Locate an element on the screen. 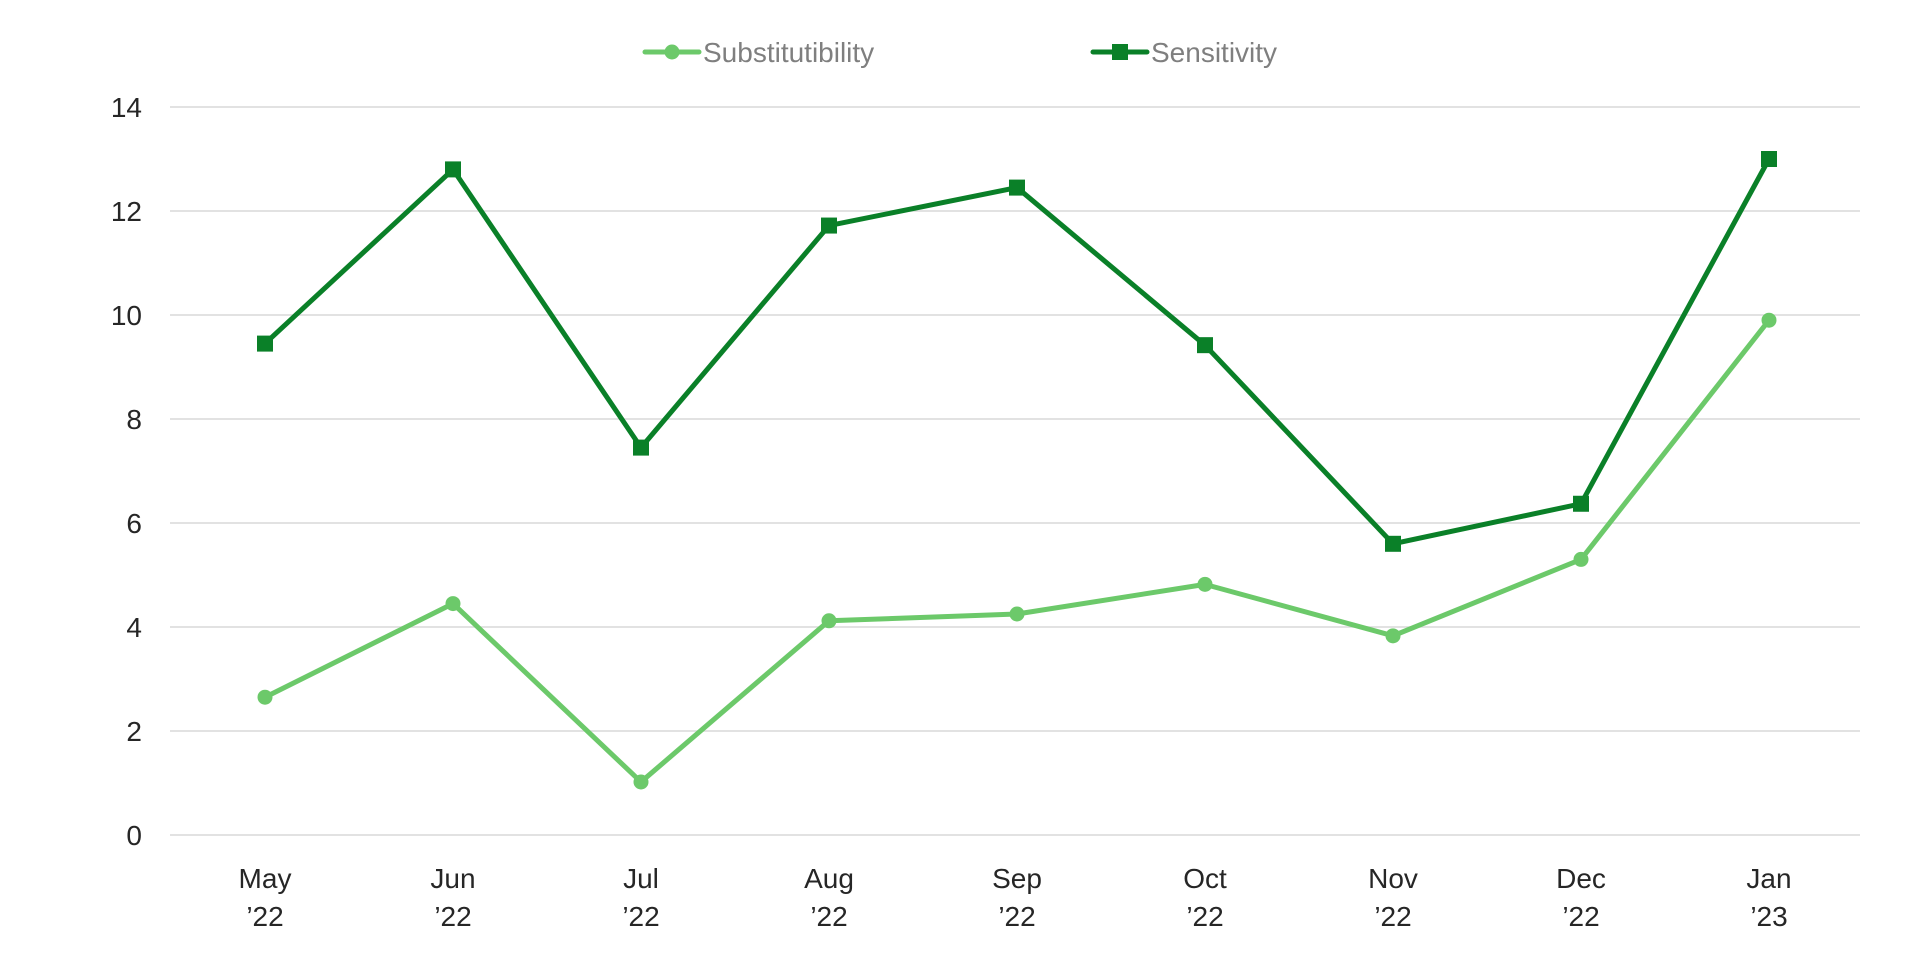 The width and height of the screenshot is (1920, 965). y-tick-label: 10 is located at coordinates (126, 315).